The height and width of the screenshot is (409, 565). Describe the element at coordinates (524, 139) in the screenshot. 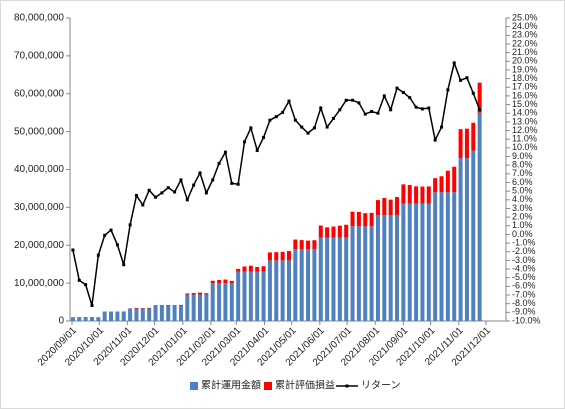

I see `y2-tick-label: 11.0%` at that location.